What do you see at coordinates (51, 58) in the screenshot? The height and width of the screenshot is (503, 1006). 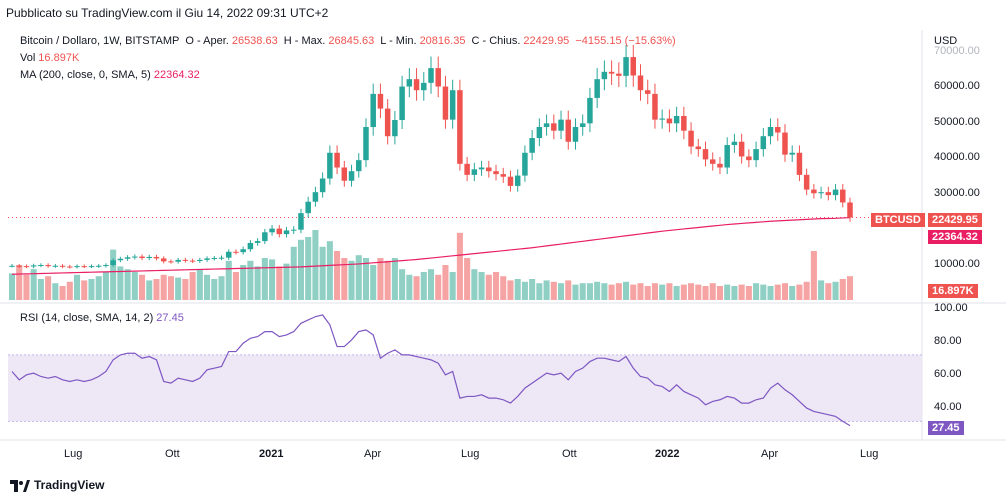 I see `volume-legend: Vol 16.897K` at bounding box center [51, 58].